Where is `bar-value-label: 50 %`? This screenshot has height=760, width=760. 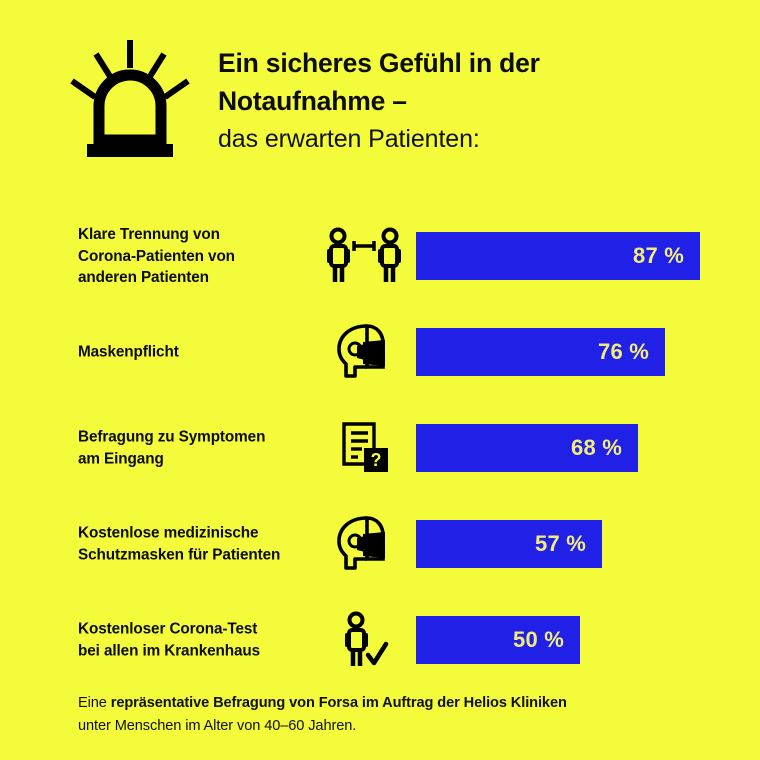
bar-value-label: 50 % is located at coordinates (538, 639).